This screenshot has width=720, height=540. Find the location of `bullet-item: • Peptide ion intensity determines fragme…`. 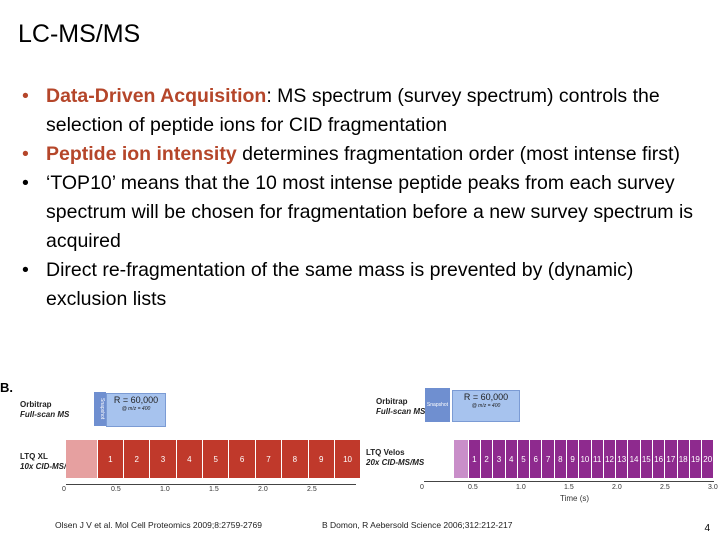

bullet-item: • Peptide ion intensity determines fragme… is located at coordinates (365, 154).